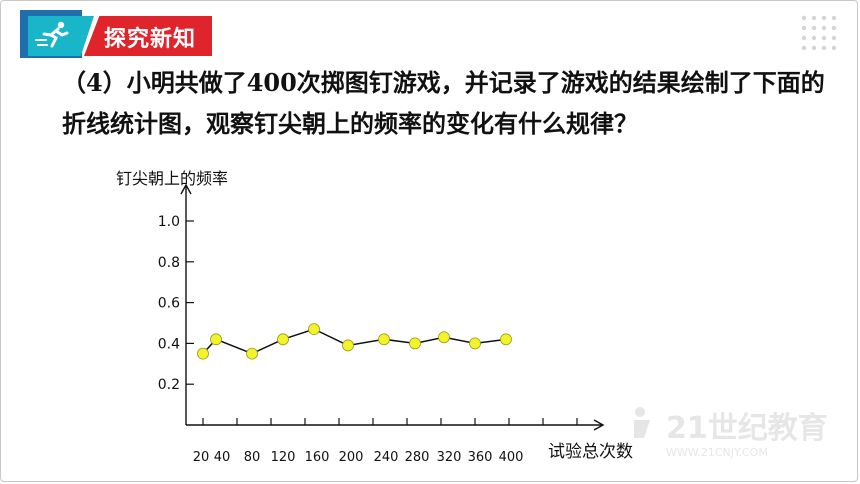 This screenshot has width=860, height=484. Describe the element at coordinates (169, 263) in the screenshot. I see `y-tick-label: 0.8` at that location.